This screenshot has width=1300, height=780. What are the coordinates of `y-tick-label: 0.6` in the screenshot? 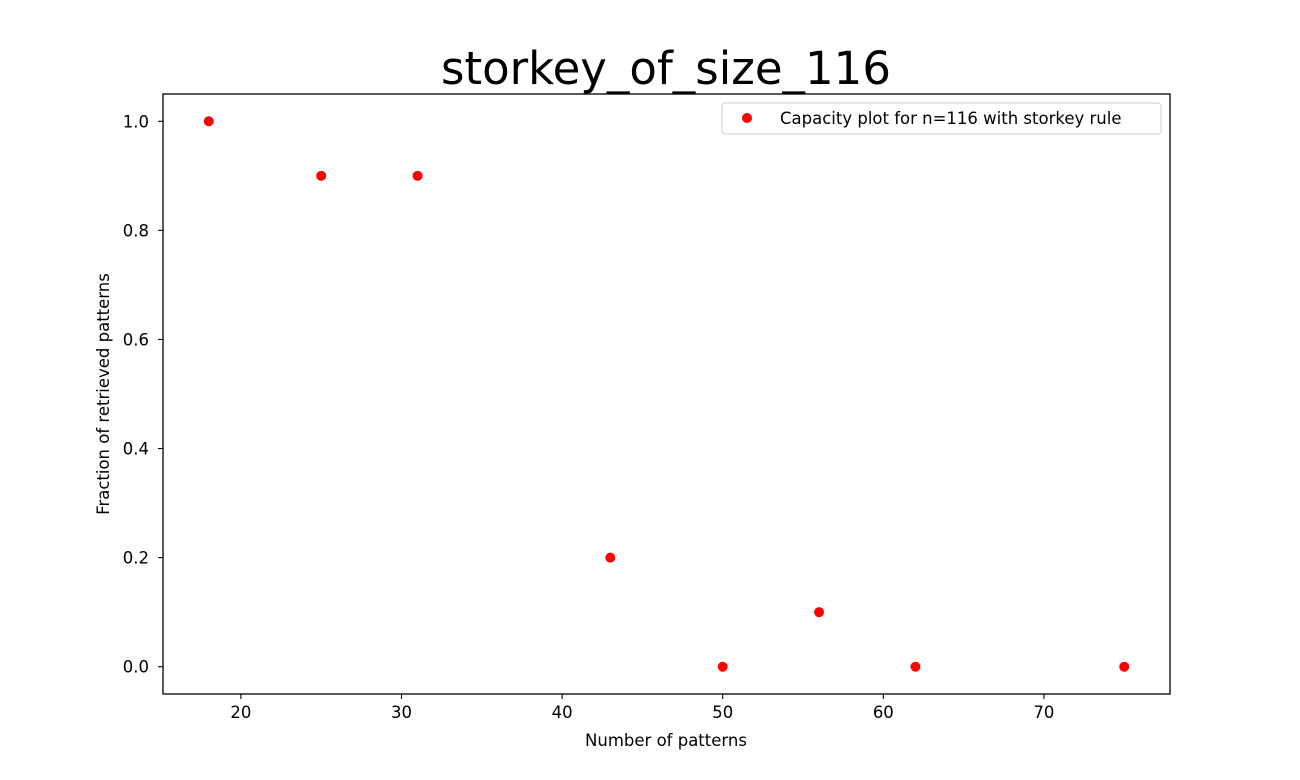 It's located at (136, 339).